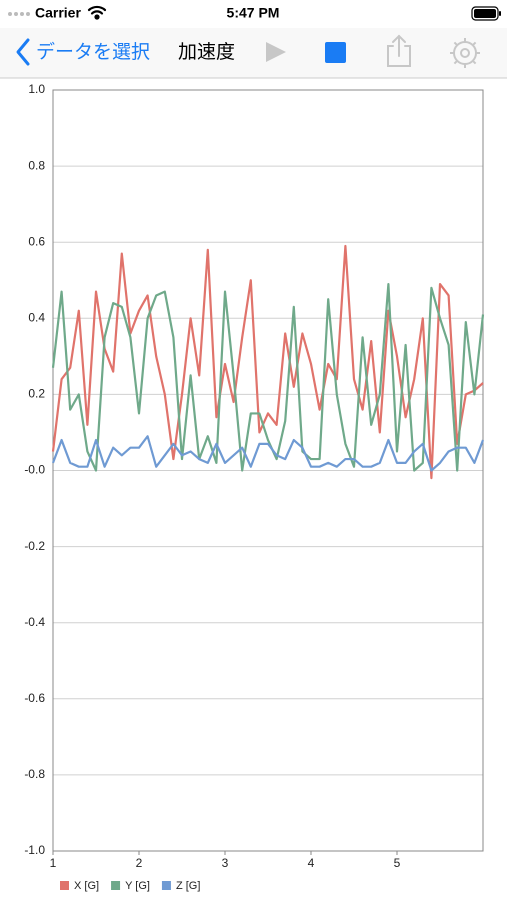 The width and height of the screenshot is (507, 905). Describe the element at coordinates (36, 89) in the screenshot. I see `y-tick-label: 1.0` at that location.